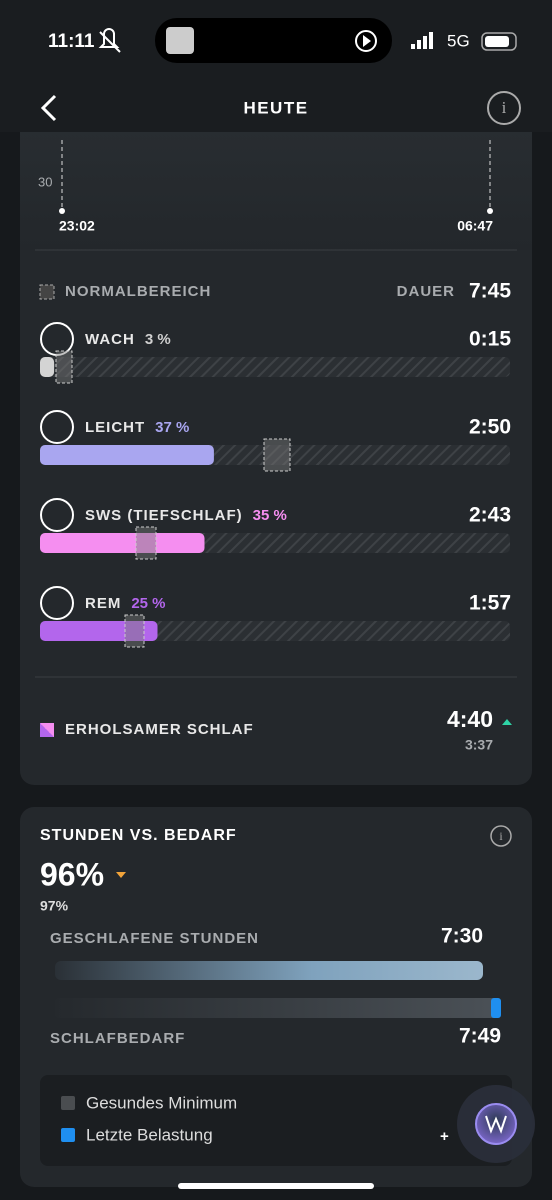  I want to click on start-dot, so click(62, 211).